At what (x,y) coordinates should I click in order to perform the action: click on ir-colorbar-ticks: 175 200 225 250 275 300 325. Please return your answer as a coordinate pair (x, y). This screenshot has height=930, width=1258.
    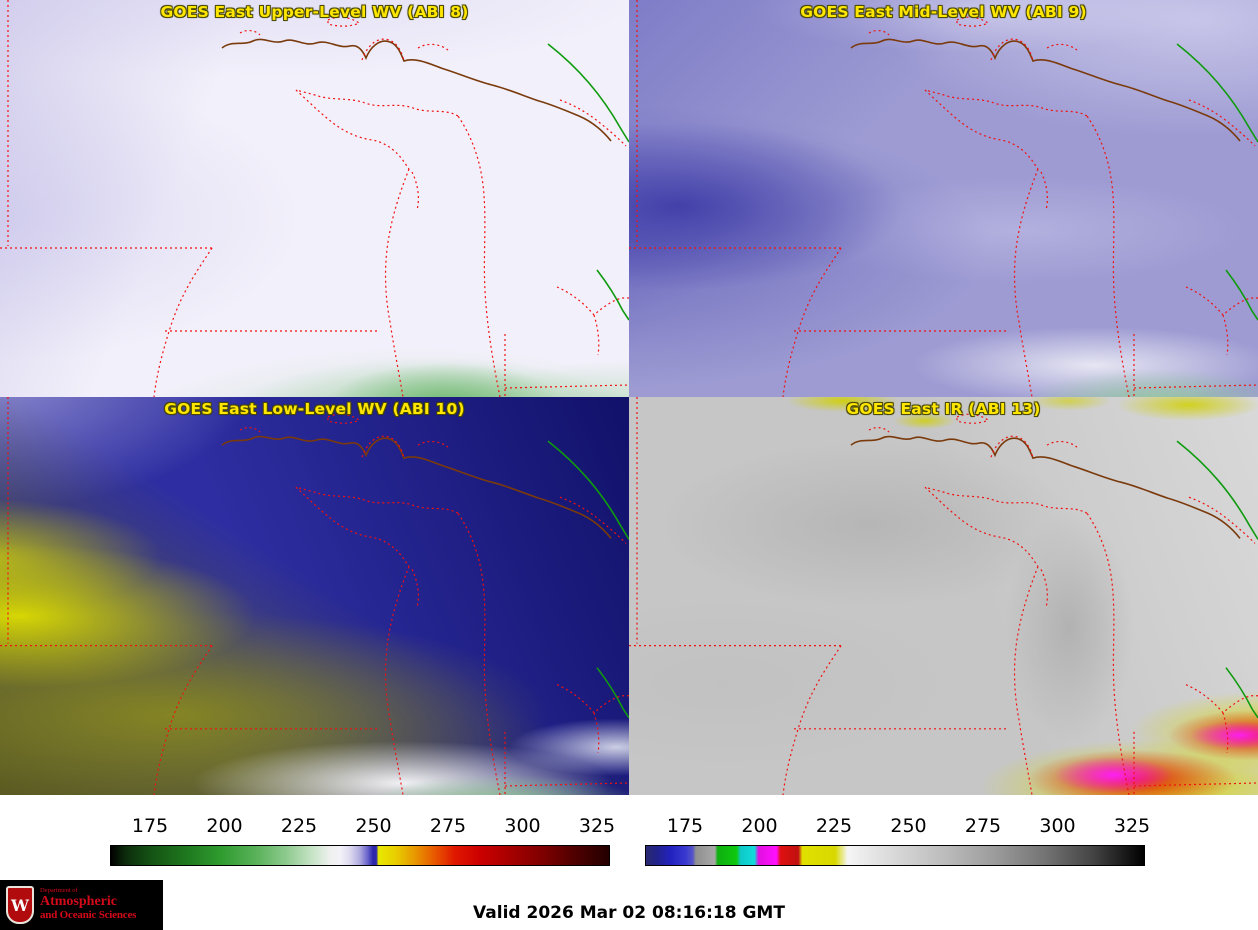
    Looking at the image, I should click on (897, 828).